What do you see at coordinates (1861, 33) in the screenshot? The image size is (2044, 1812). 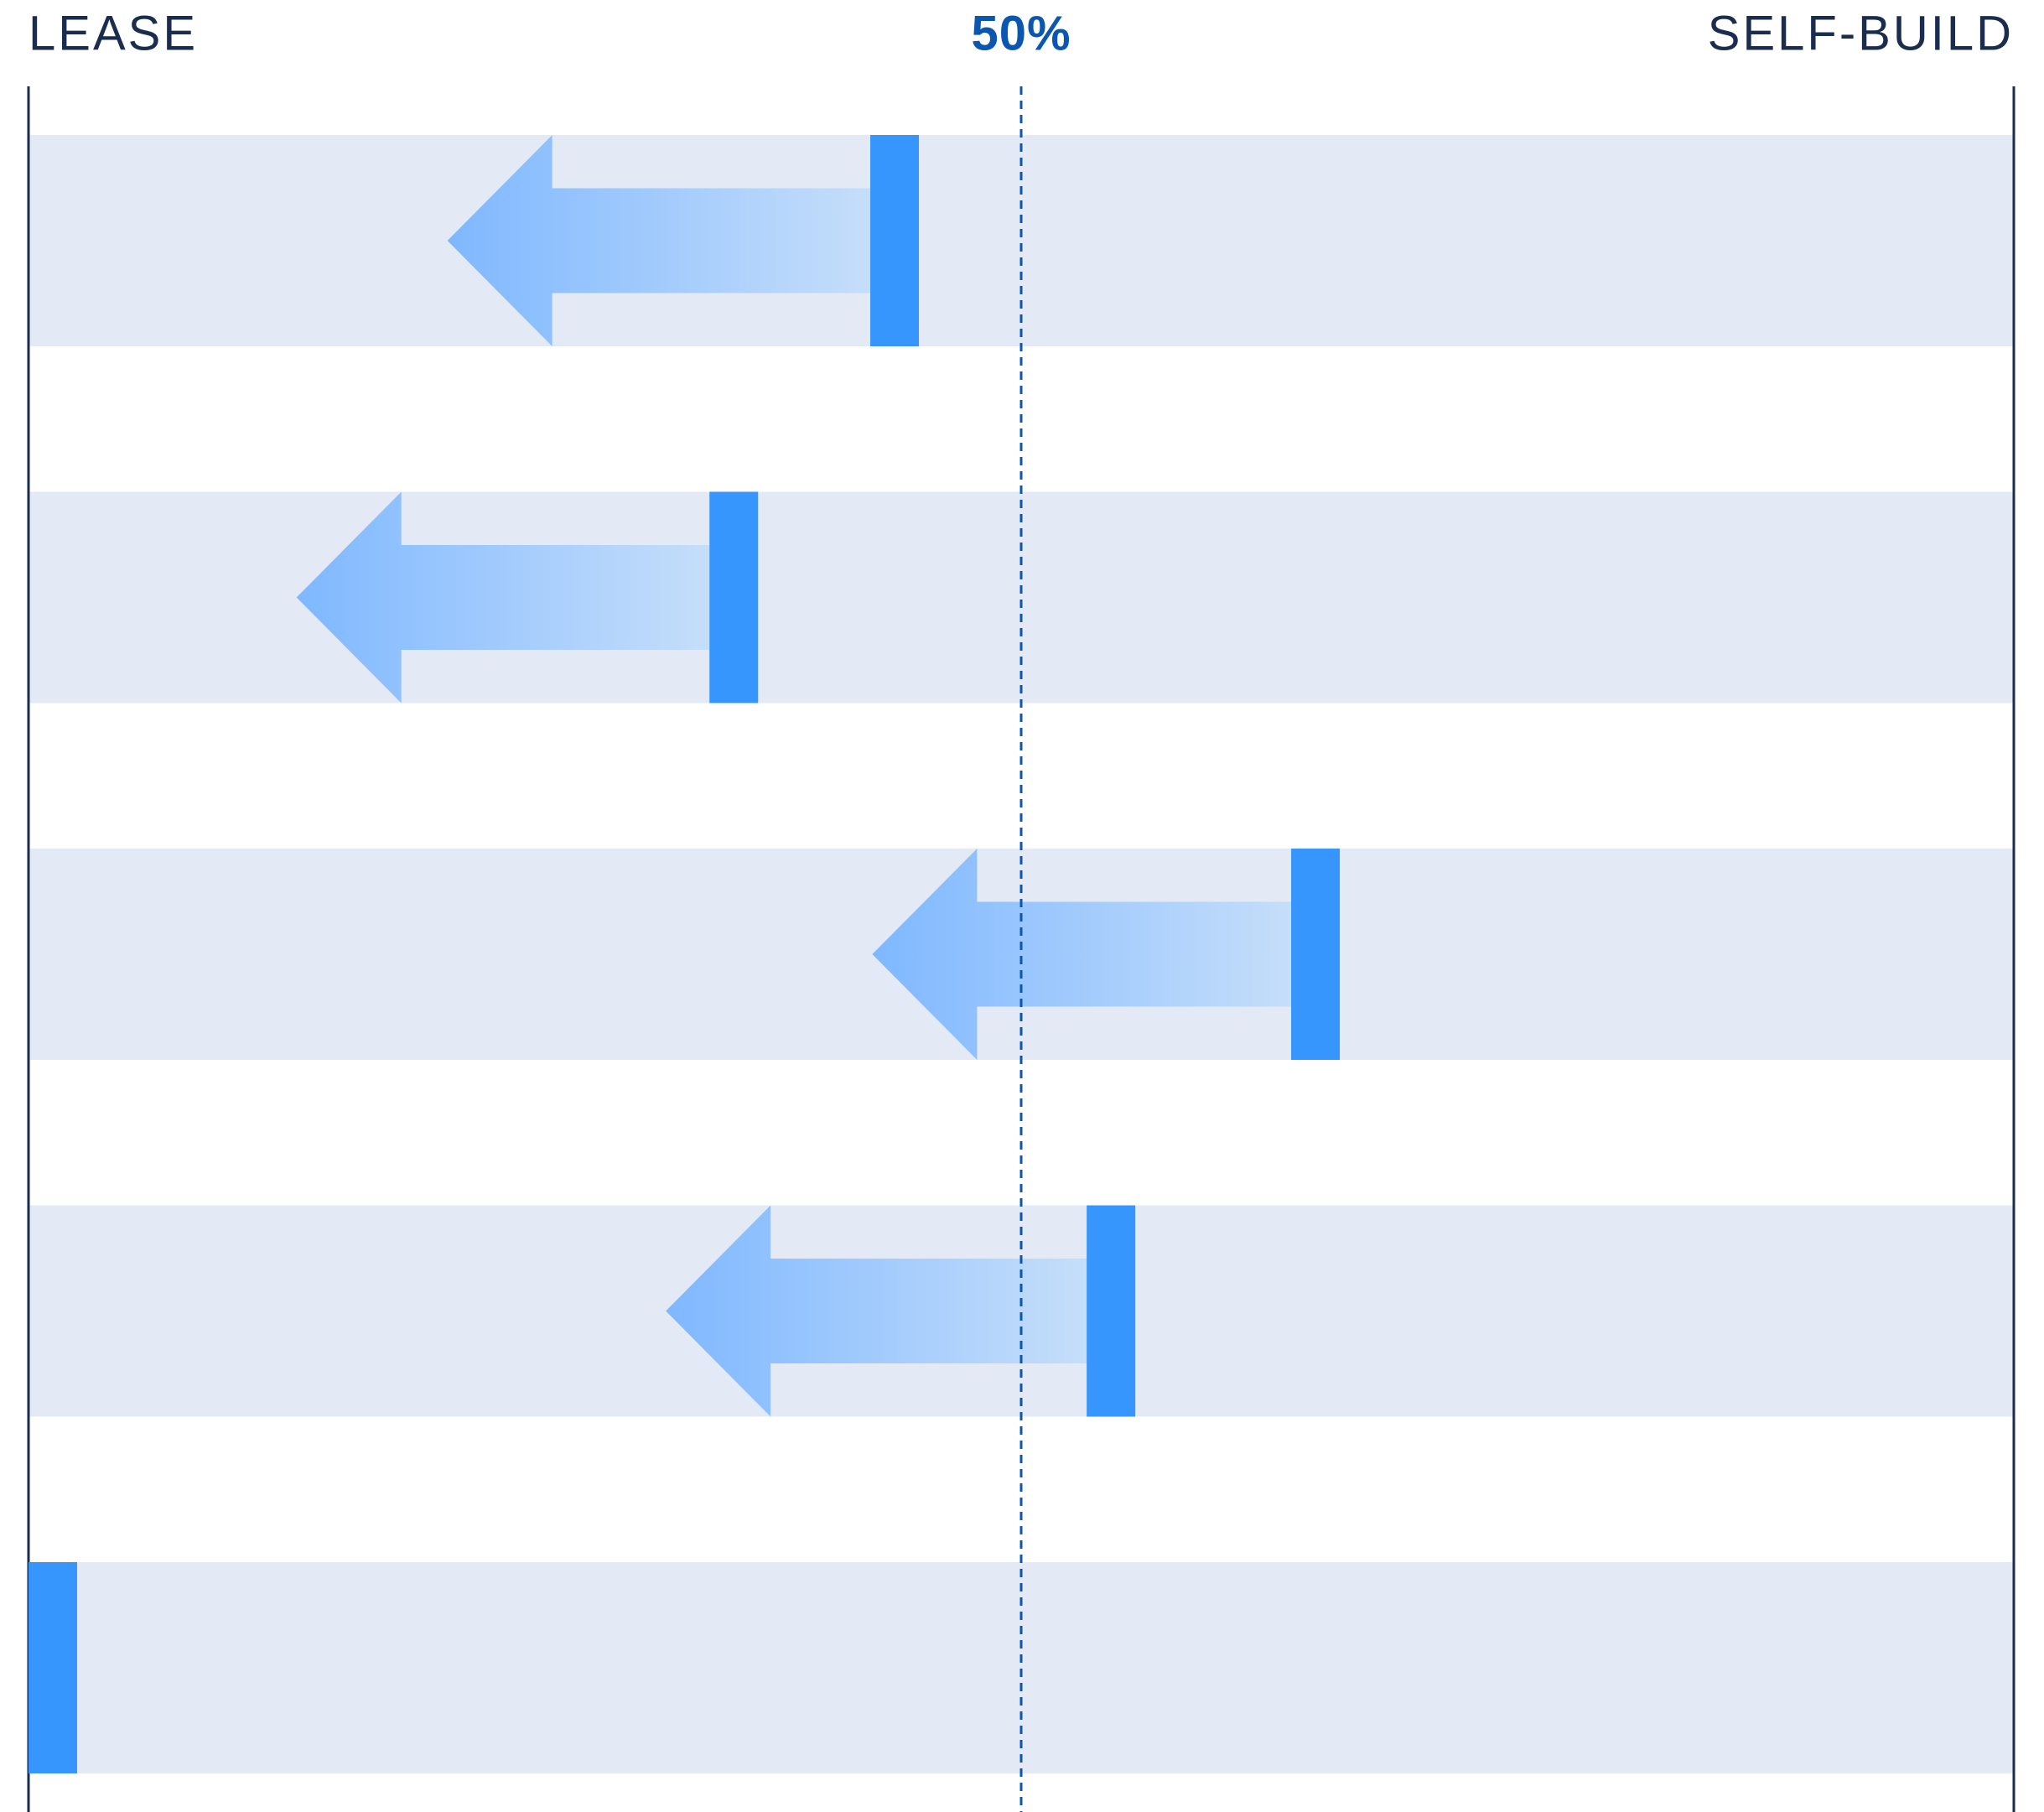 I see `right-label: SELF-BUILD` at bounding box center [1861, 33].